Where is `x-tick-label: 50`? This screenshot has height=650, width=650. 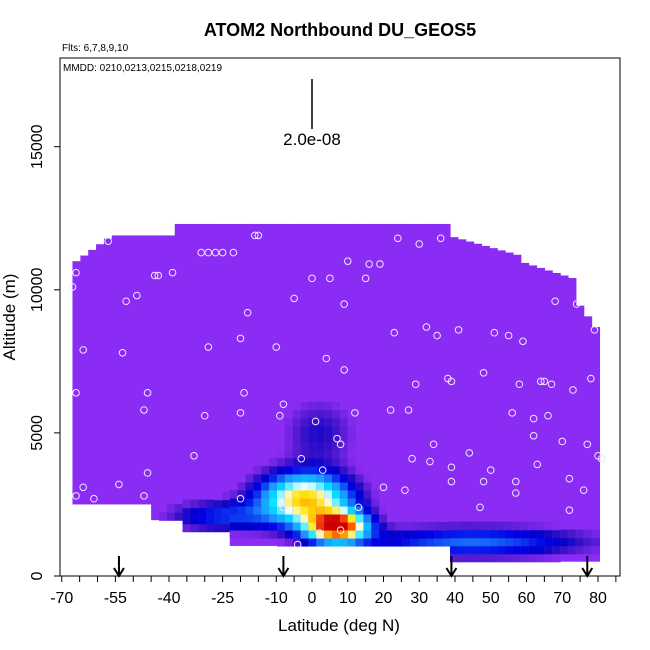
x-tick-label: 50 is located at coordinates (491, 598).